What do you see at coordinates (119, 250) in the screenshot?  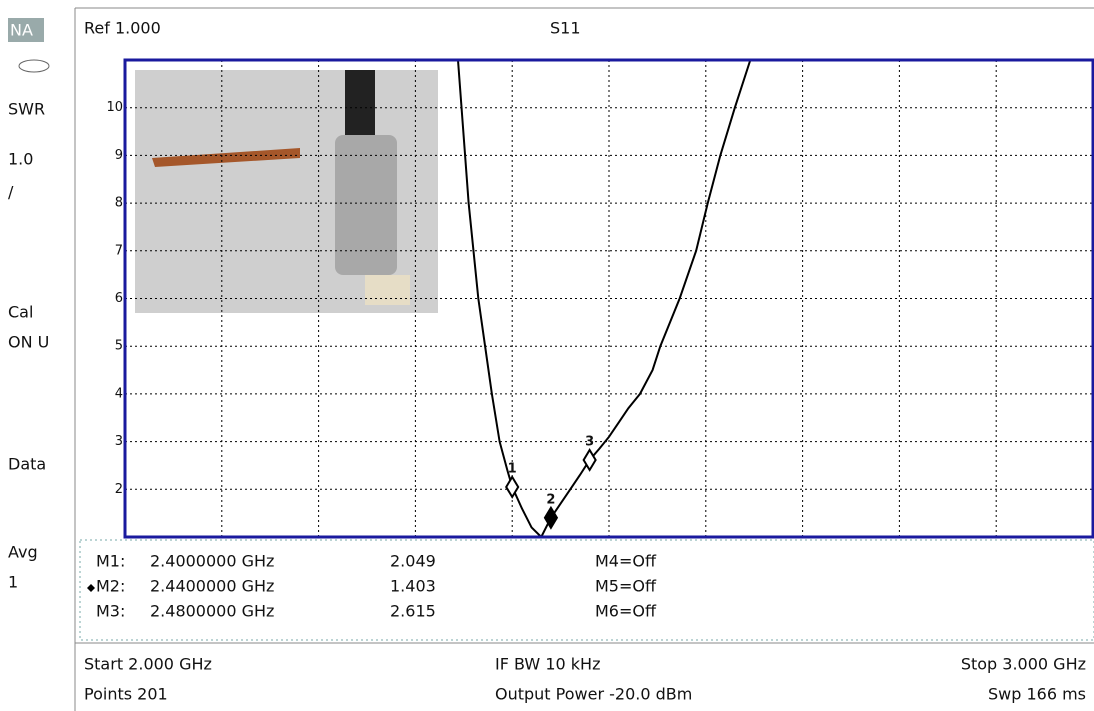 I see `y-tick-label: 7` at bounding box center [119, 250].